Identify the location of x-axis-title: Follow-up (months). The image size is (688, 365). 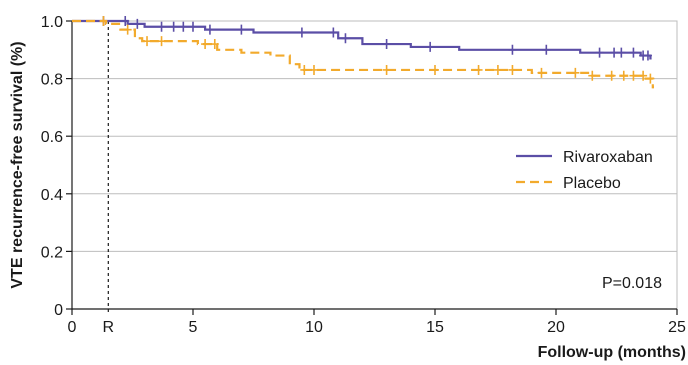
(612, 352).